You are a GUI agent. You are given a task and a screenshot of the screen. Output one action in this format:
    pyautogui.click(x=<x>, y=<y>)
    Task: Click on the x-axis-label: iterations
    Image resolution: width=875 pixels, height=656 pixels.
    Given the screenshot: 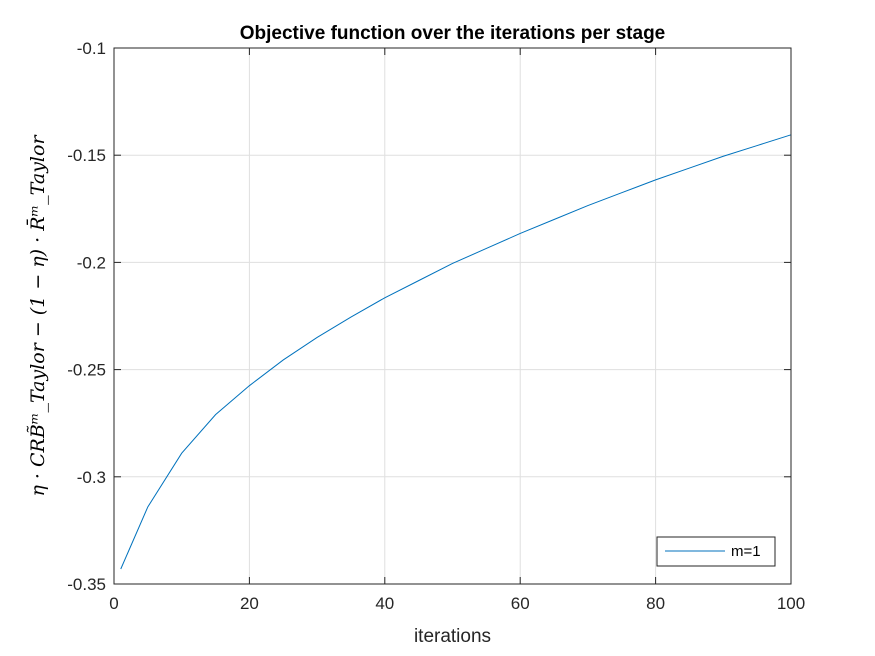 What is the action you would take?
    pyautogui.click(x=452, y=636)
    